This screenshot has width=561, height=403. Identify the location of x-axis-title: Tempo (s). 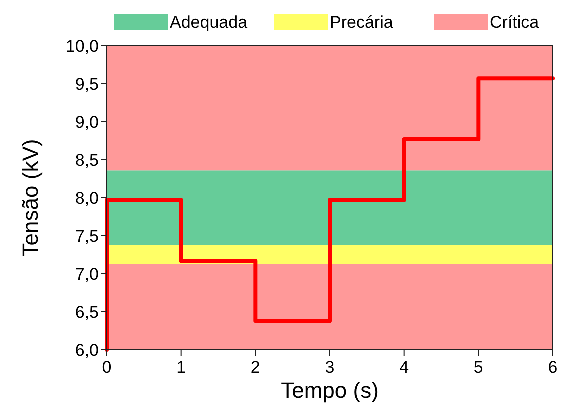
(330, 390).